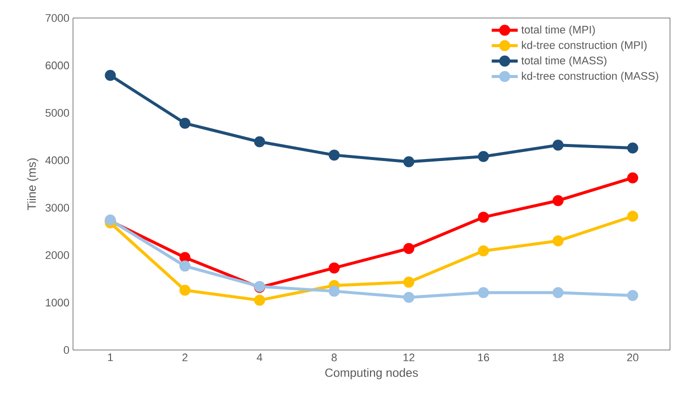 This screenshot has width=673, height=415. I want to click on y-tick-label: 4000, so click(57, 160).